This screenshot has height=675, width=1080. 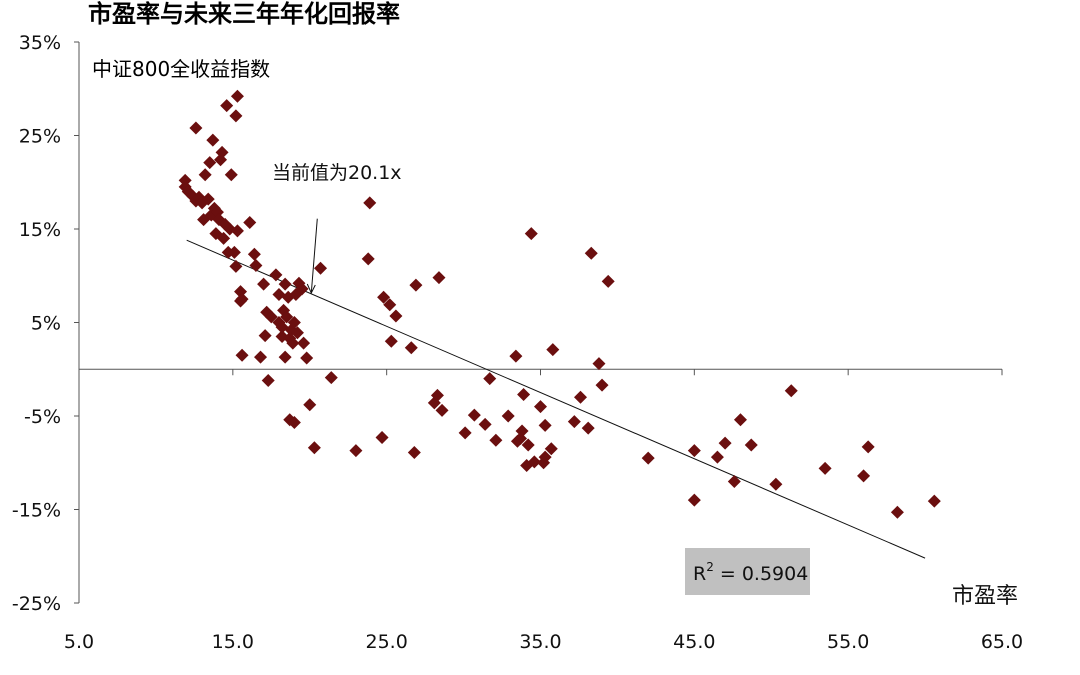 I want to click on x-axis-title: 市盈率, so click(x=985, y=596).